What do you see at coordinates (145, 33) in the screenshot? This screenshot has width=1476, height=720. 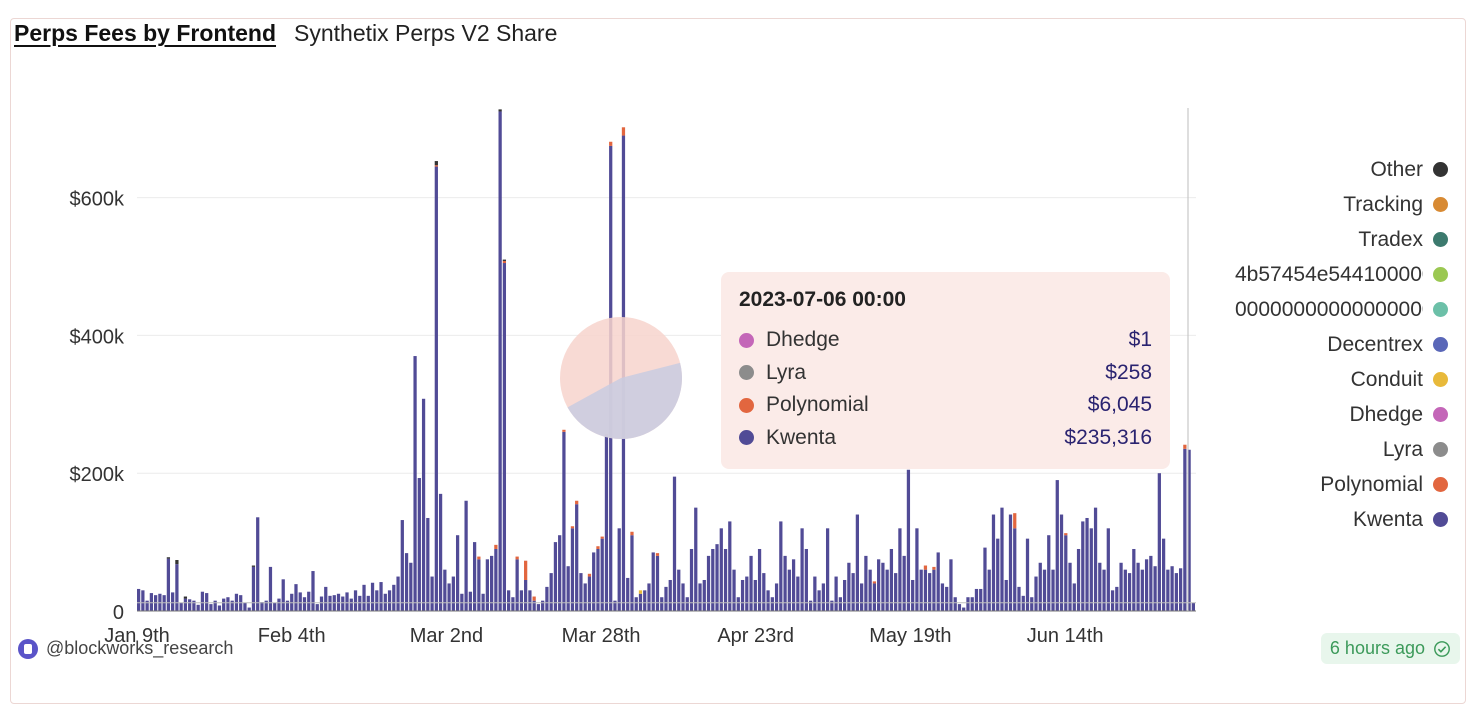 I see `chart-title-link: Perps Fees by Frontend` at bounding box center [145, 33].